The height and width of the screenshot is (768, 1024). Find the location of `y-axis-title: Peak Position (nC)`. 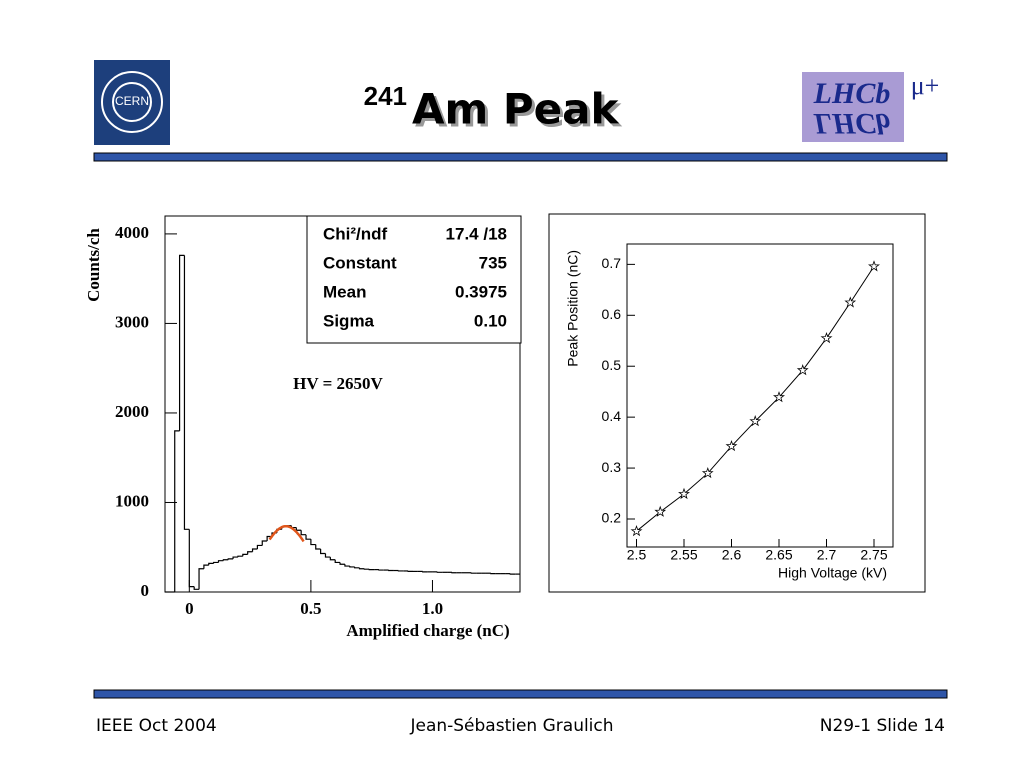

y-axis-title: Peak Position (nC) is located at coordinates (573, 308).